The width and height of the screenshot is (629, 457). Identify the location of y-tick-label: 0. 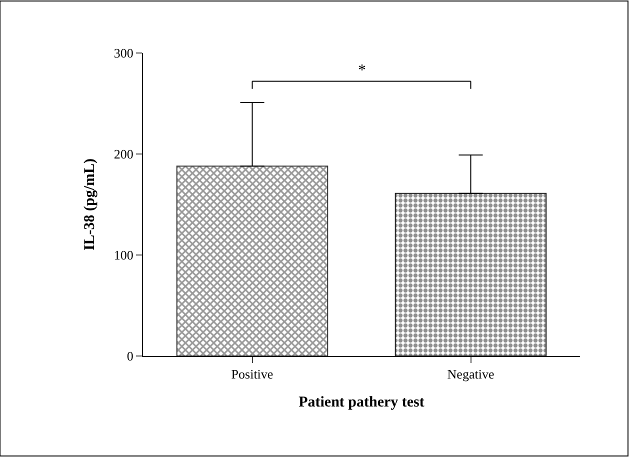
(130, 356).